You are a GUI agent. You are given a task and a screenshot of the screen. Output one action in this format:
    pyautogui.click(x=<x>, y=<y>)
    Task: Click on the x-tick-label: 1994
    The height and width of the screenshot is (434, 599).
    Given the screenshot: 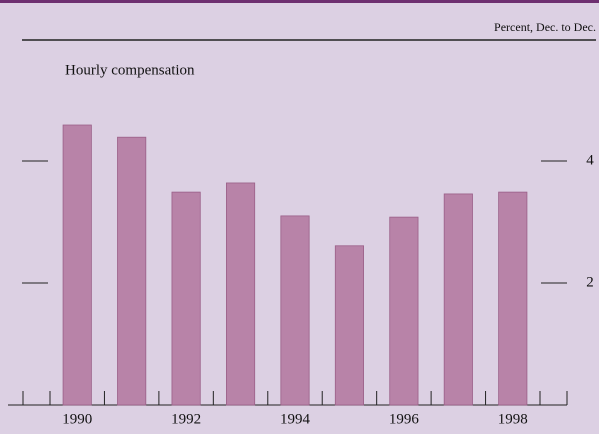 What is the action you would take?
    pyautogui.click(x=295, y=419)
    